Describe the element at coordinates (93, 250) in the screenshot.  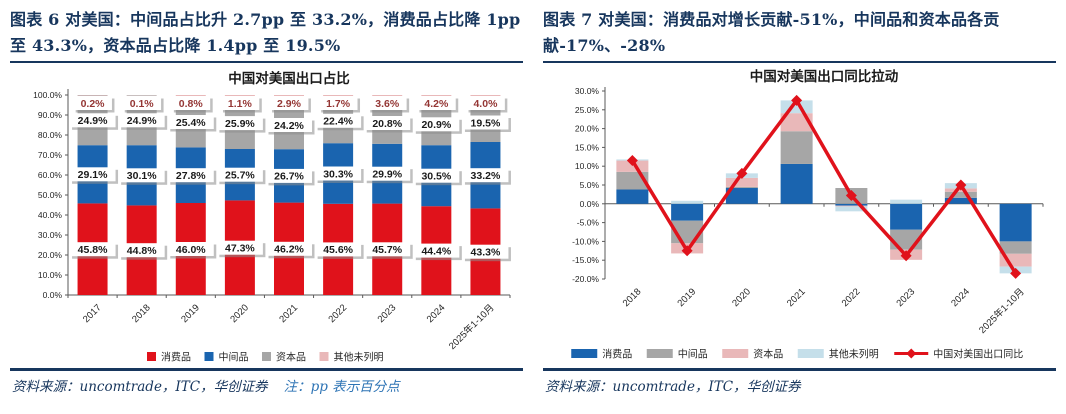
I see `svg-text: 45.8%` at that location.